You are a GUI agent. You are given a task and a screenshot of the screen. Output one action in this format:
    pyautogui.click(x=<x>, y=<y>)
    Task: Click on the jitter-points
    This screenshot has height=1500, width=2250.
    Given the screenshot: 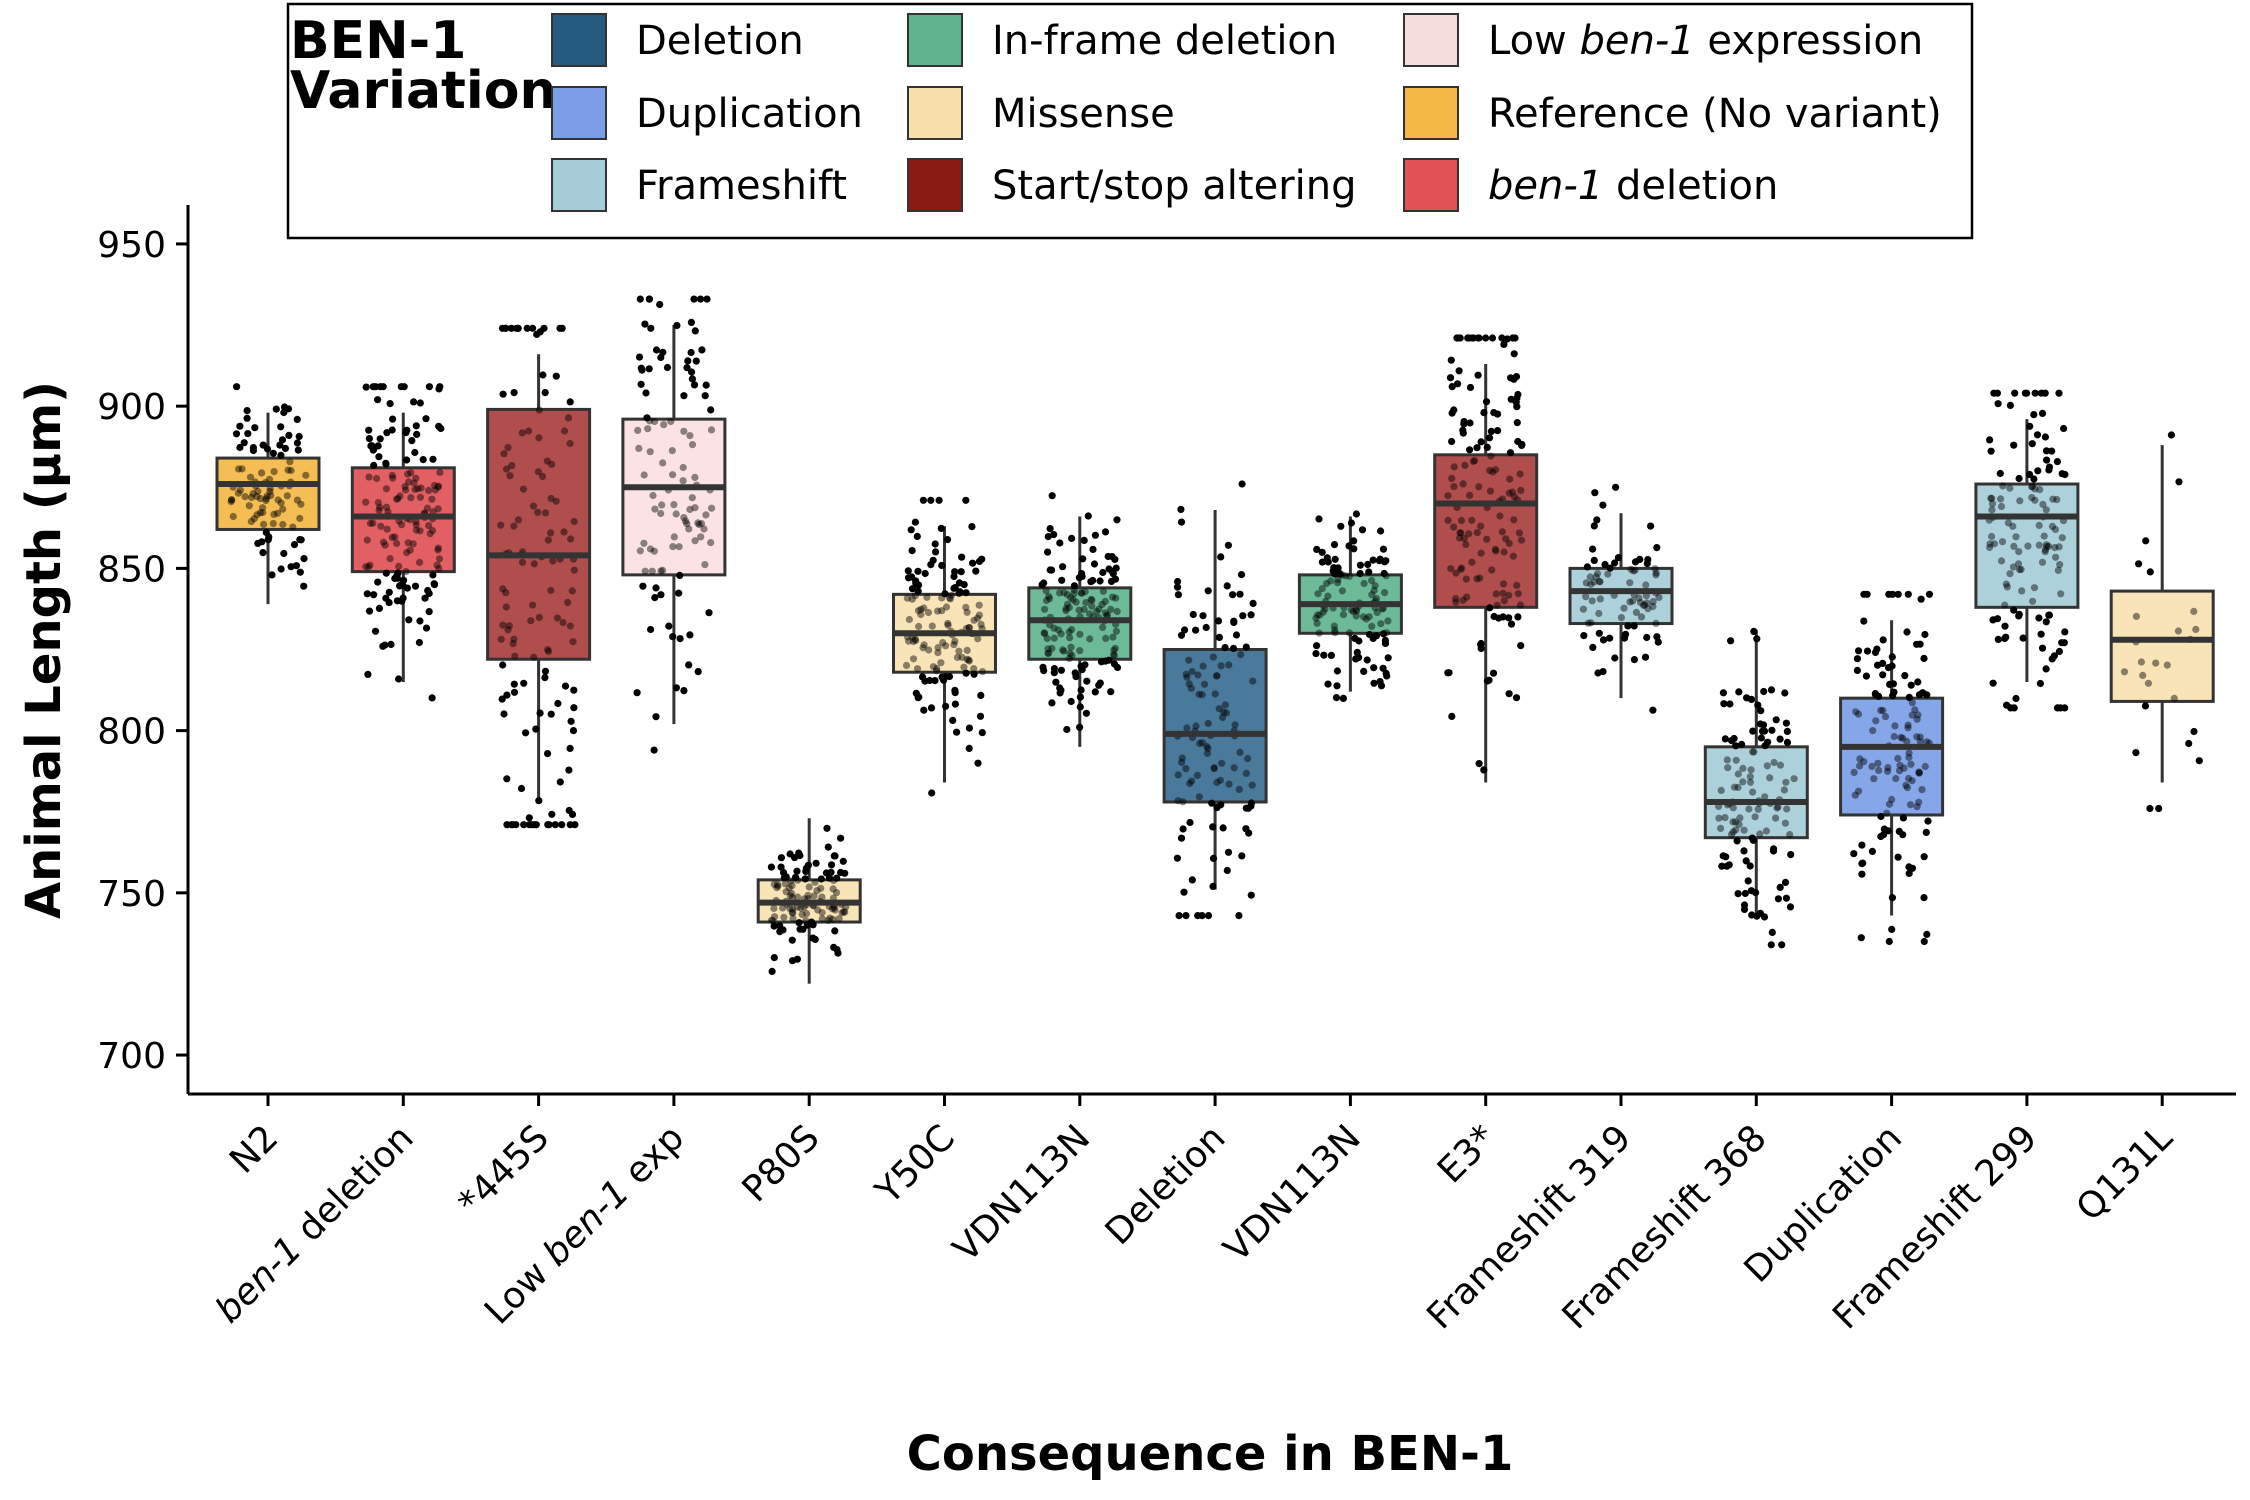 What is the action you would take?
    pyautogui.click(x=538, y=576)
    